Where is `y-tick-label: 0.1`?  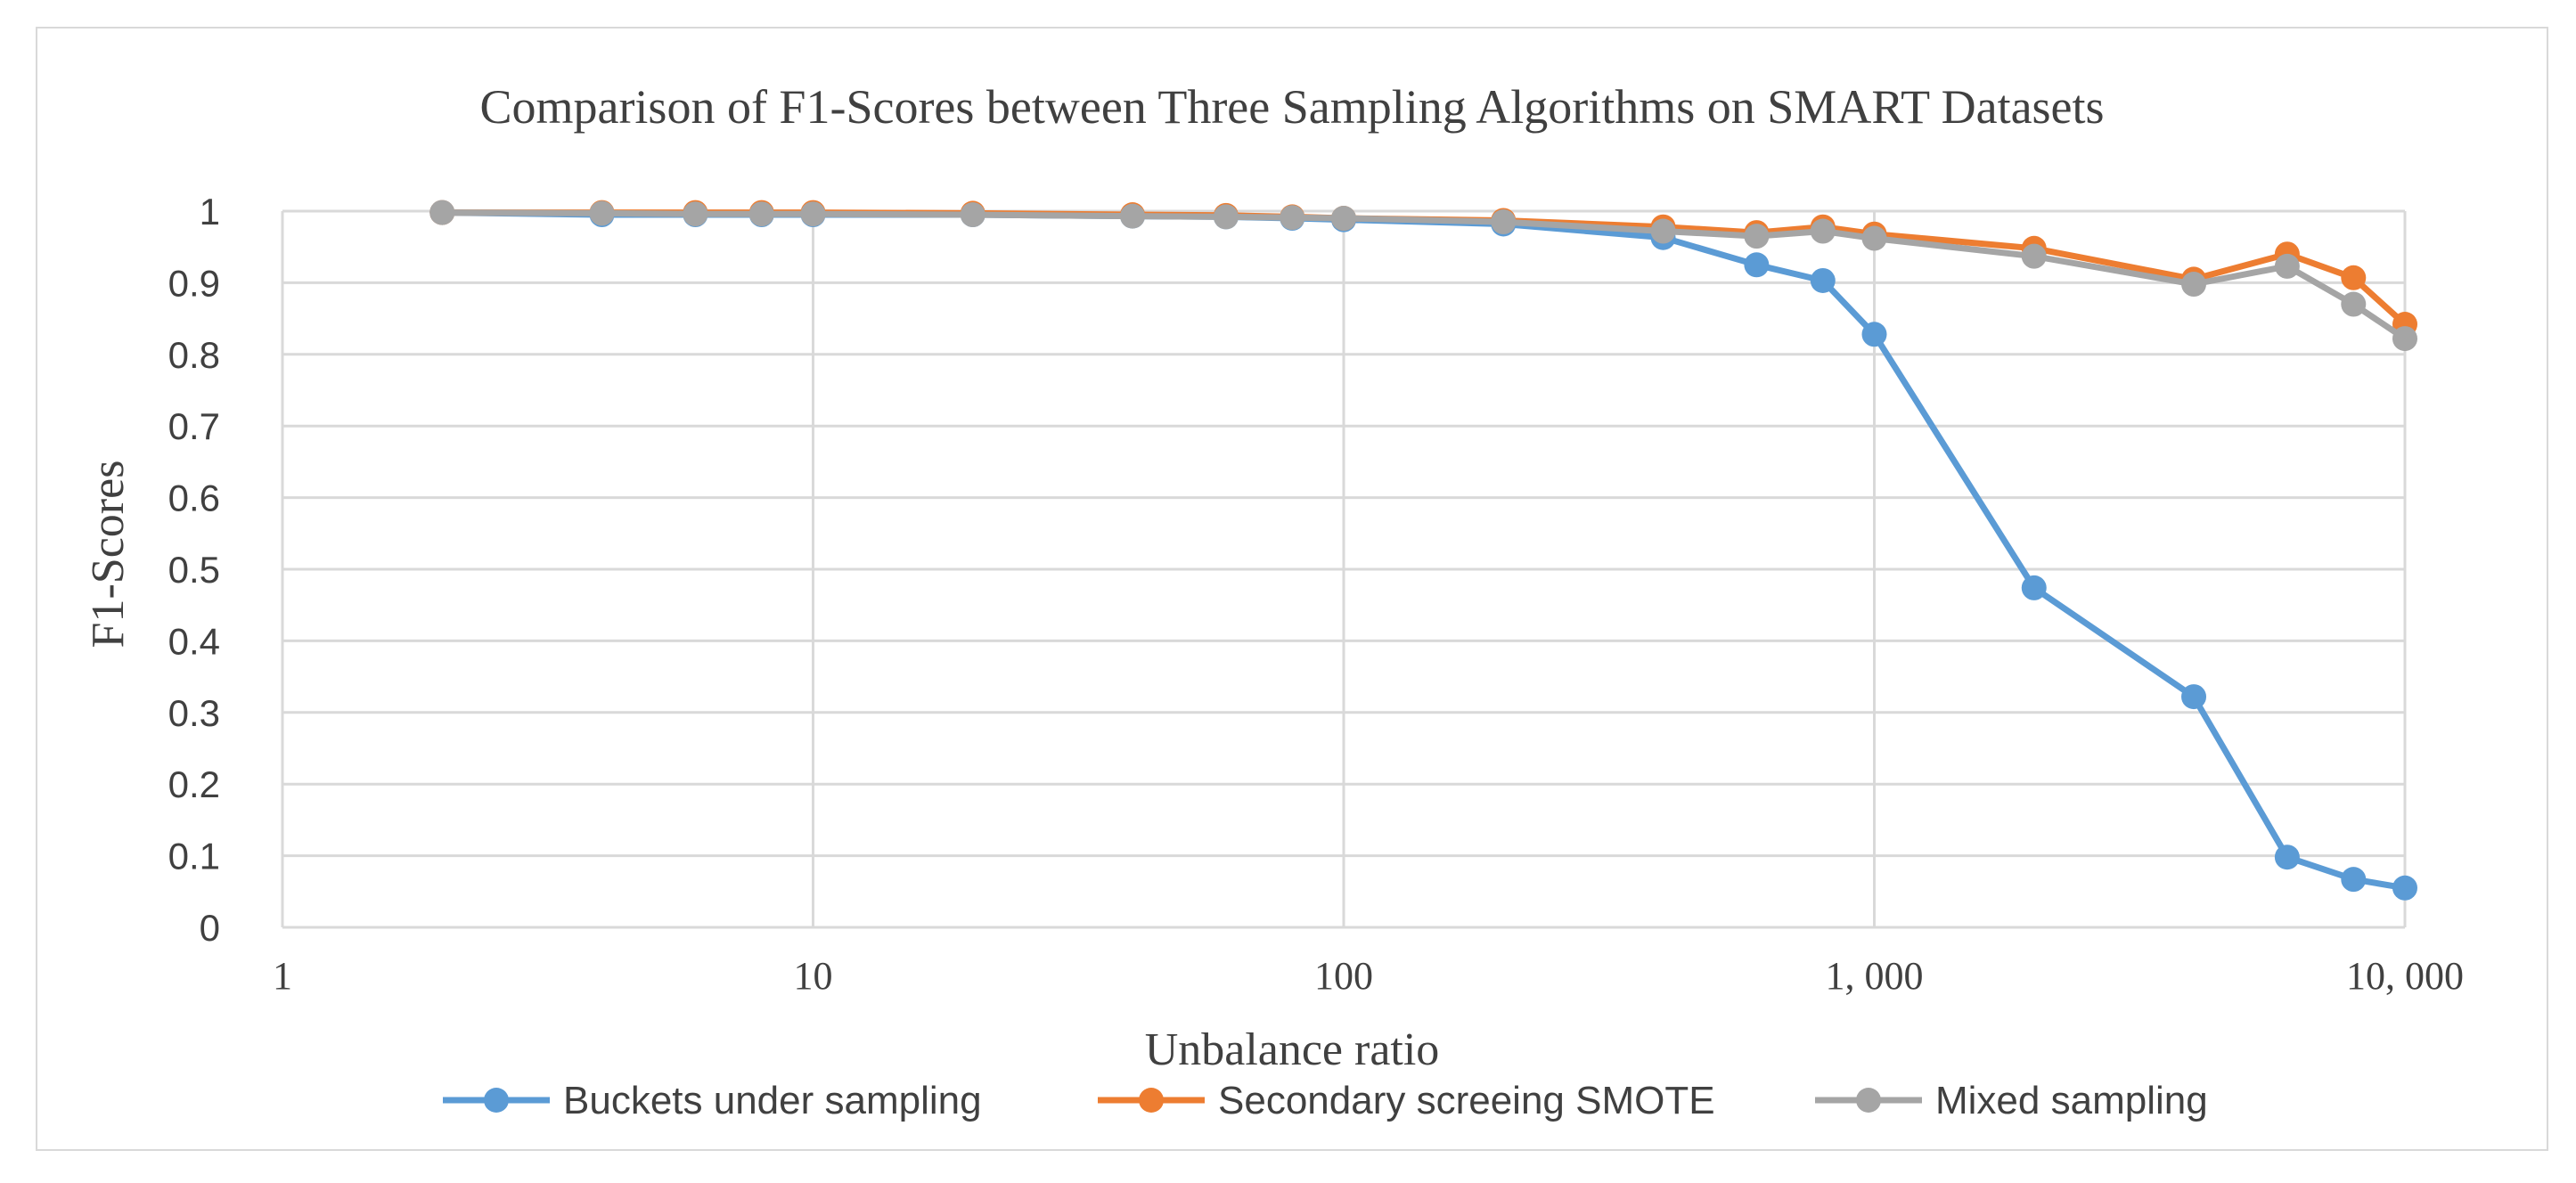 y-tick-label: 0.1 is located at coordinates (194, 856).